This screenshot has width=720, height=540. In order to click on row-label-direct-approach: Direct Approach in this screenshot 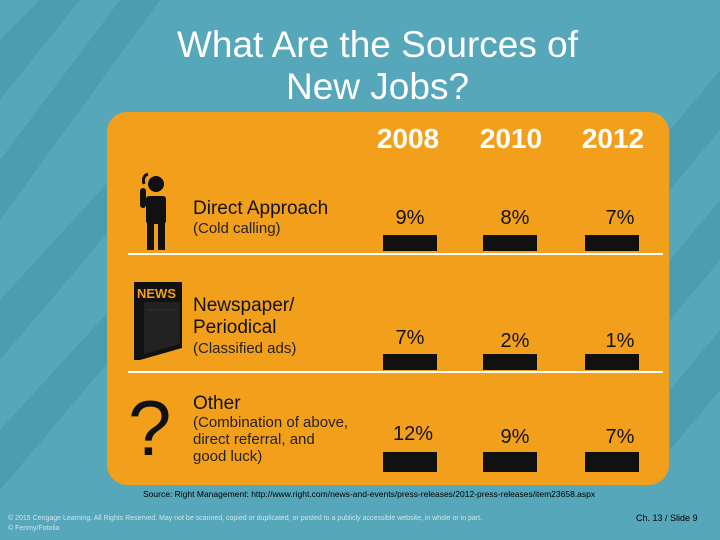, I will do `click(261, 208)`.